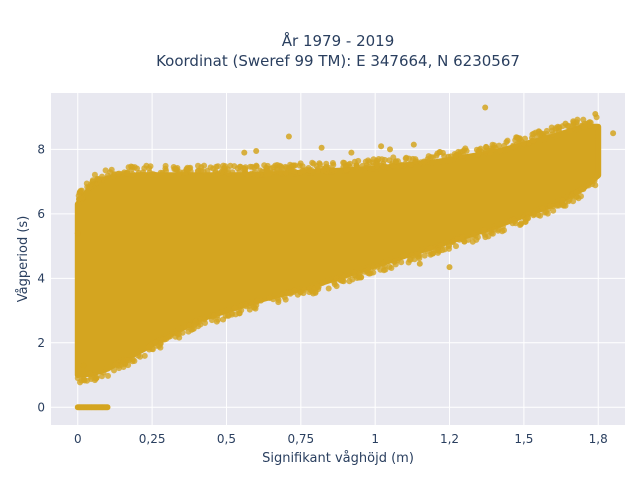 This screenshot has height=480, width=640. I want to click on x-tick-label-7: 1,8, so click(598, 439).